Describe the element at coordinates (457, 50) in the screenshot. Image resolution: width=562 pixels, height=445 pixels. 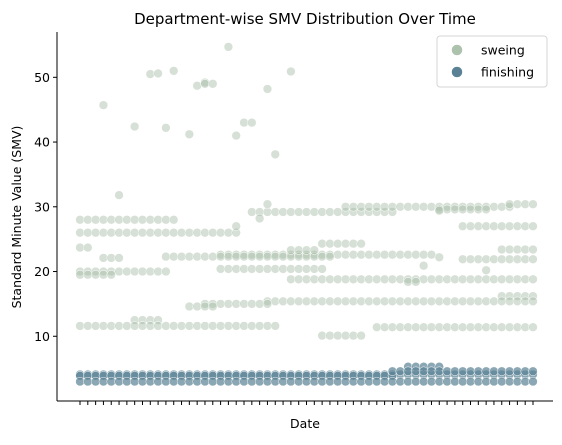
I see `legend-marker-sweing` at that location.